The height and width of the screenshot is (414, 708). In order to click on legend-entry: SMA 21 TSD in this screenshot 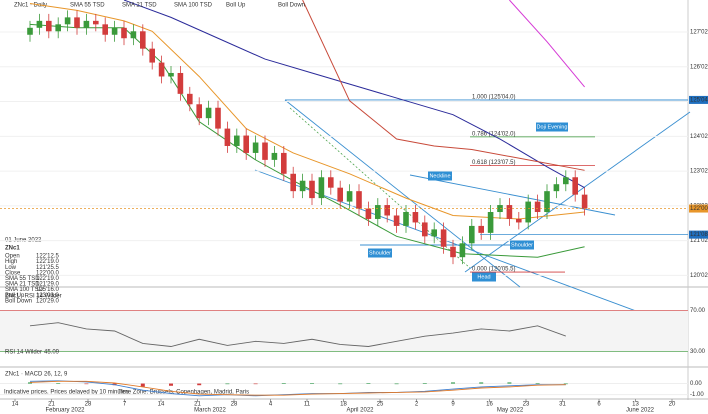, I will do `click(139, 6)`.